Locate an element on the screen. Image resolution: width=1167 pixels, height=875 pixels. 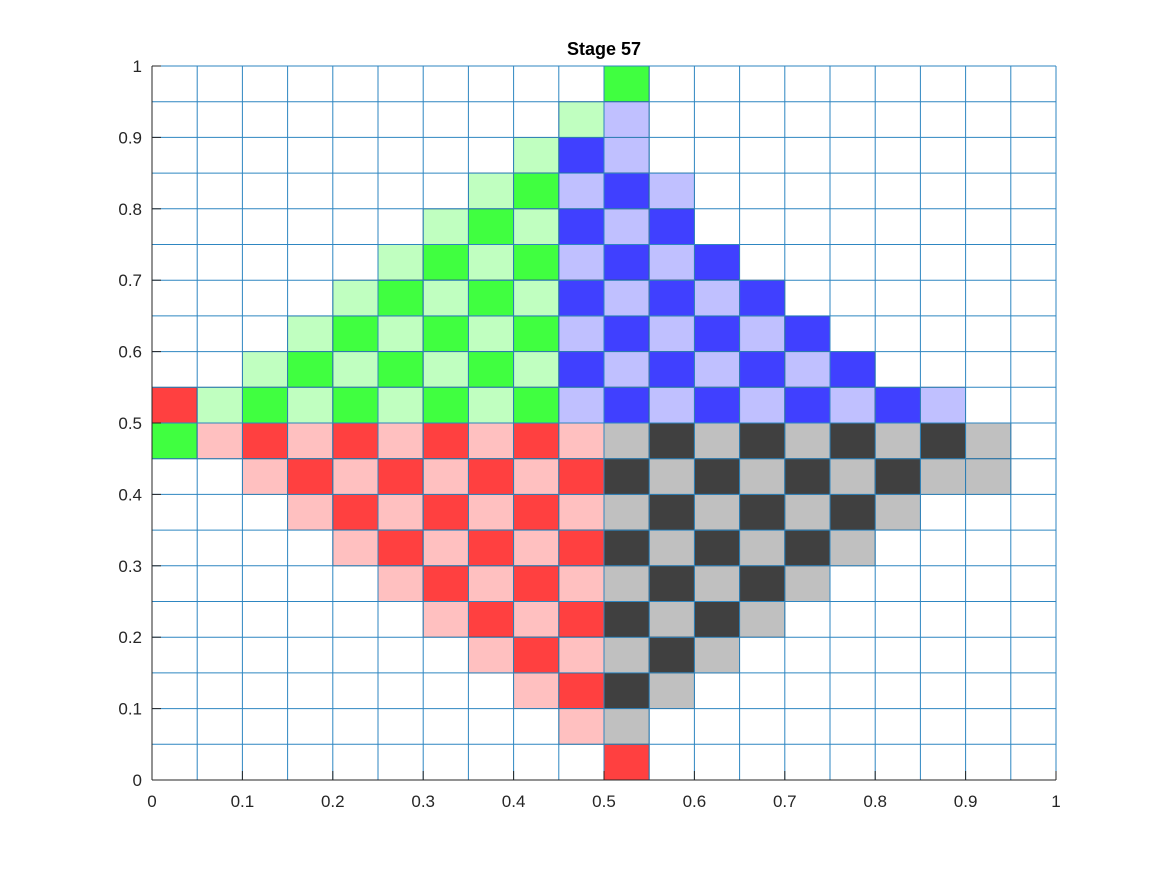
y-tick-label: 0.6 is located at coordinates (130, 352).